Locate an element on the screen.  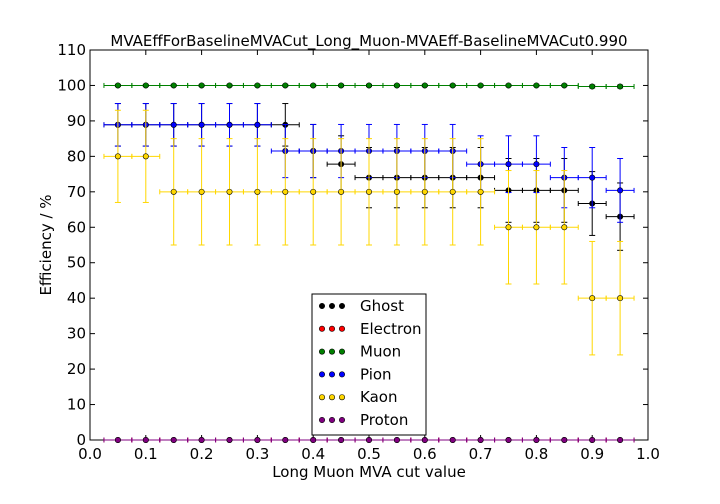
legend-label-ghost: Ghost is located at coordinates (382, 306).